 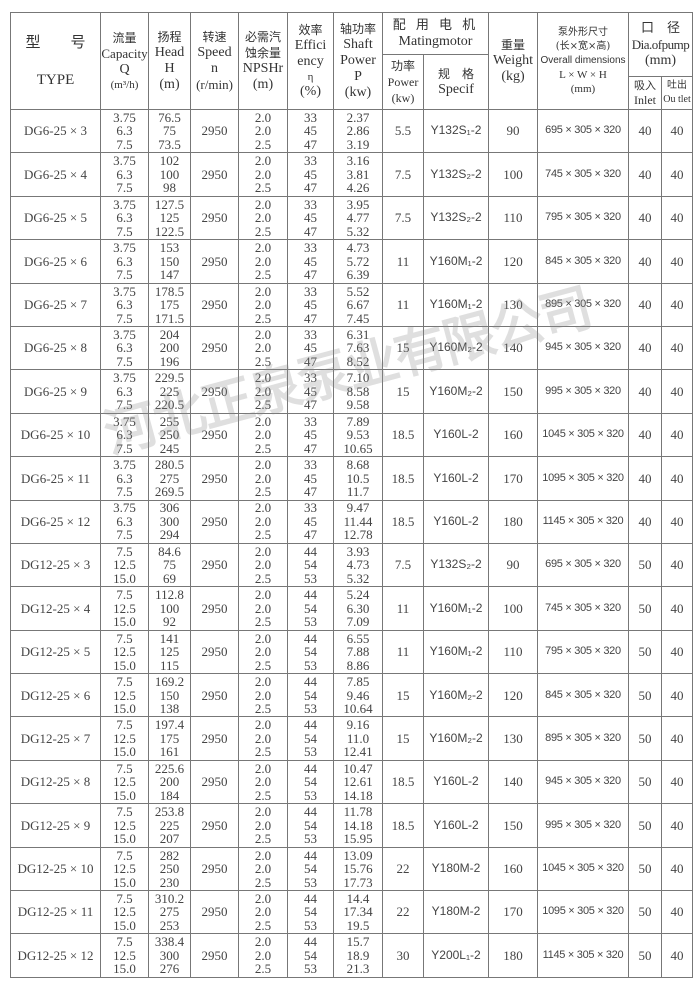 What do you see at coordinates (55, 218) in the screenshot?
I see `cell-type: DG6-25 × 5` at bounding box center [55, 218].